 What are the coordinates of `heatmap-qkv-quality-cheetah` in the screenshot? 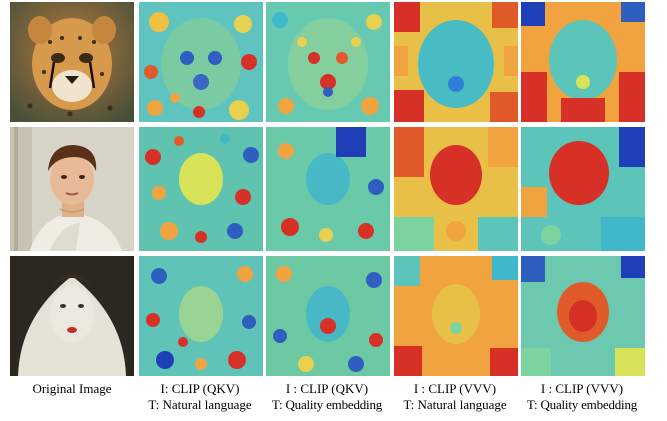 It's located at (328, 62).